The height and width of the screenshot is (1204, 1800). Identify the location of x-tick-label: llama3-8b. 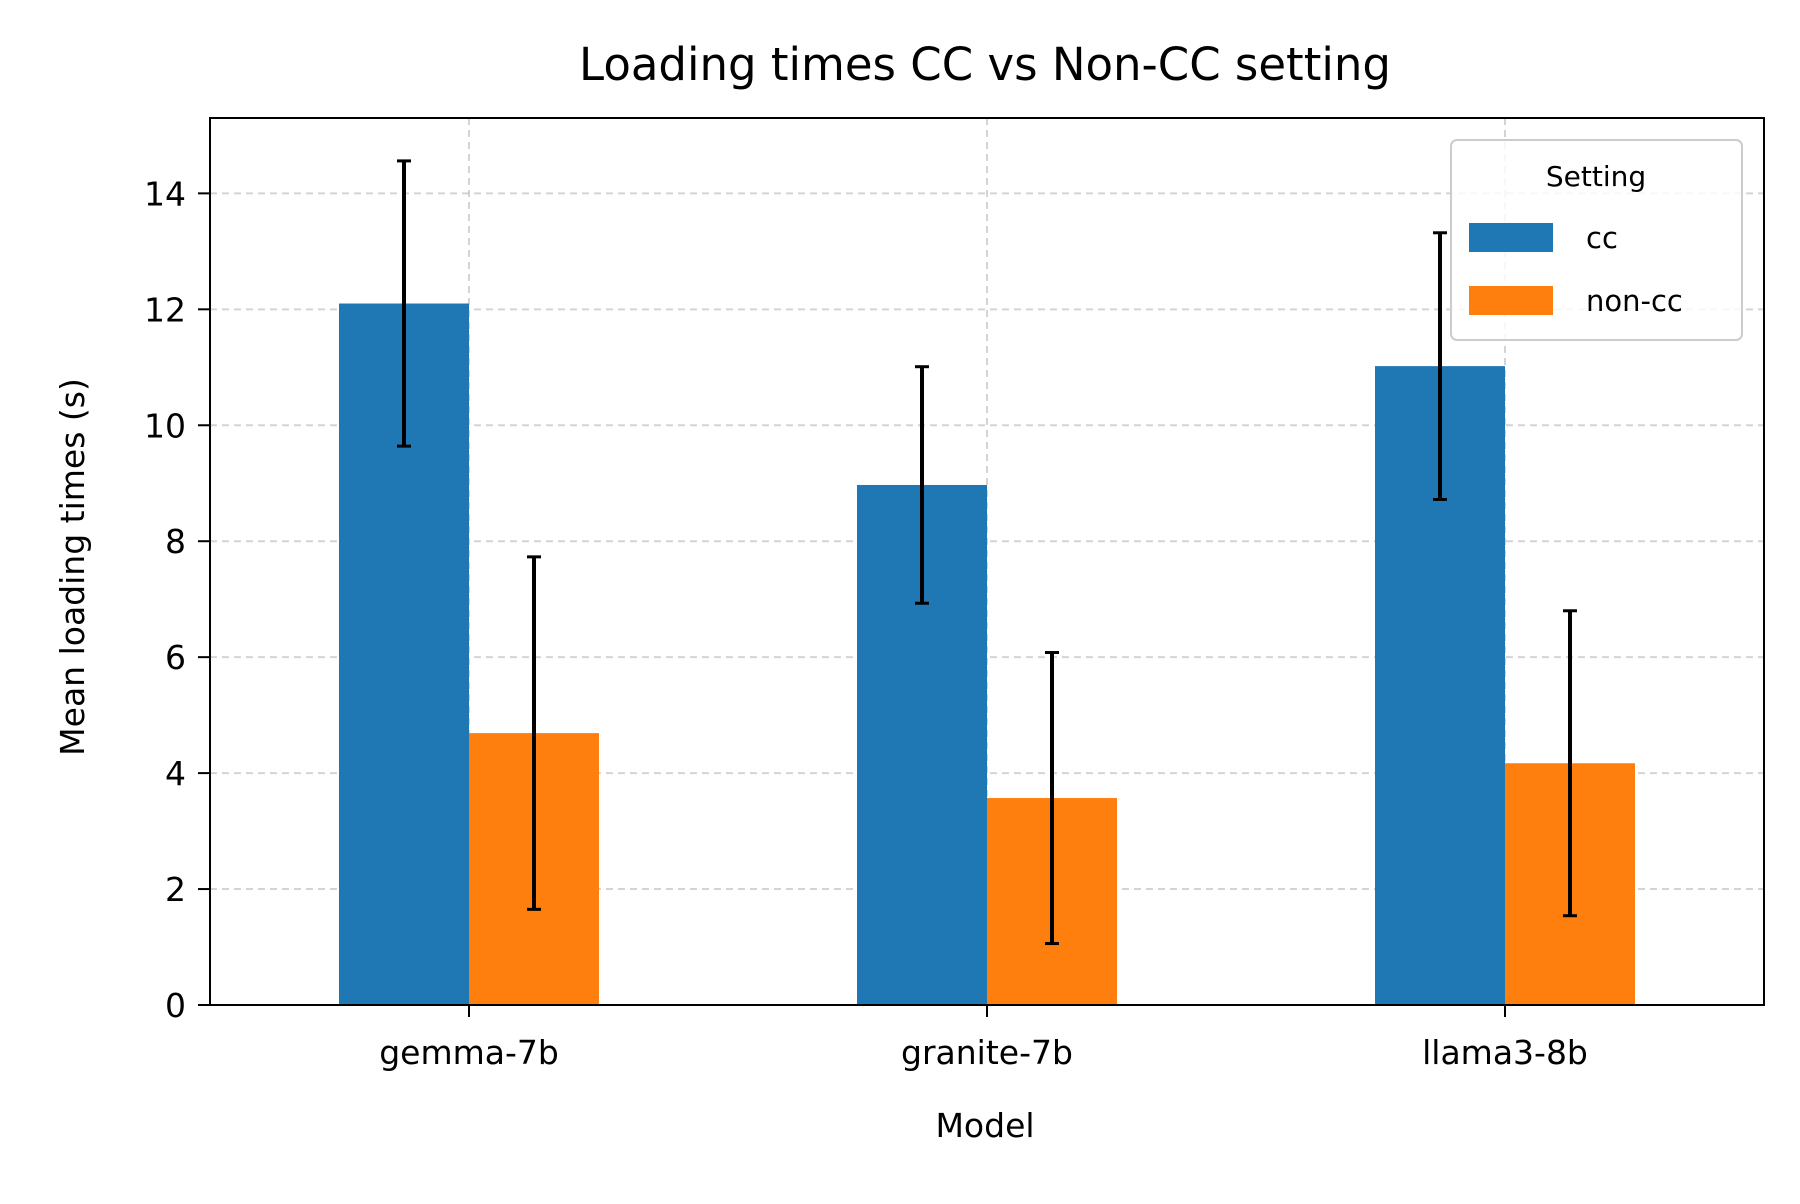
(1505, 1052).